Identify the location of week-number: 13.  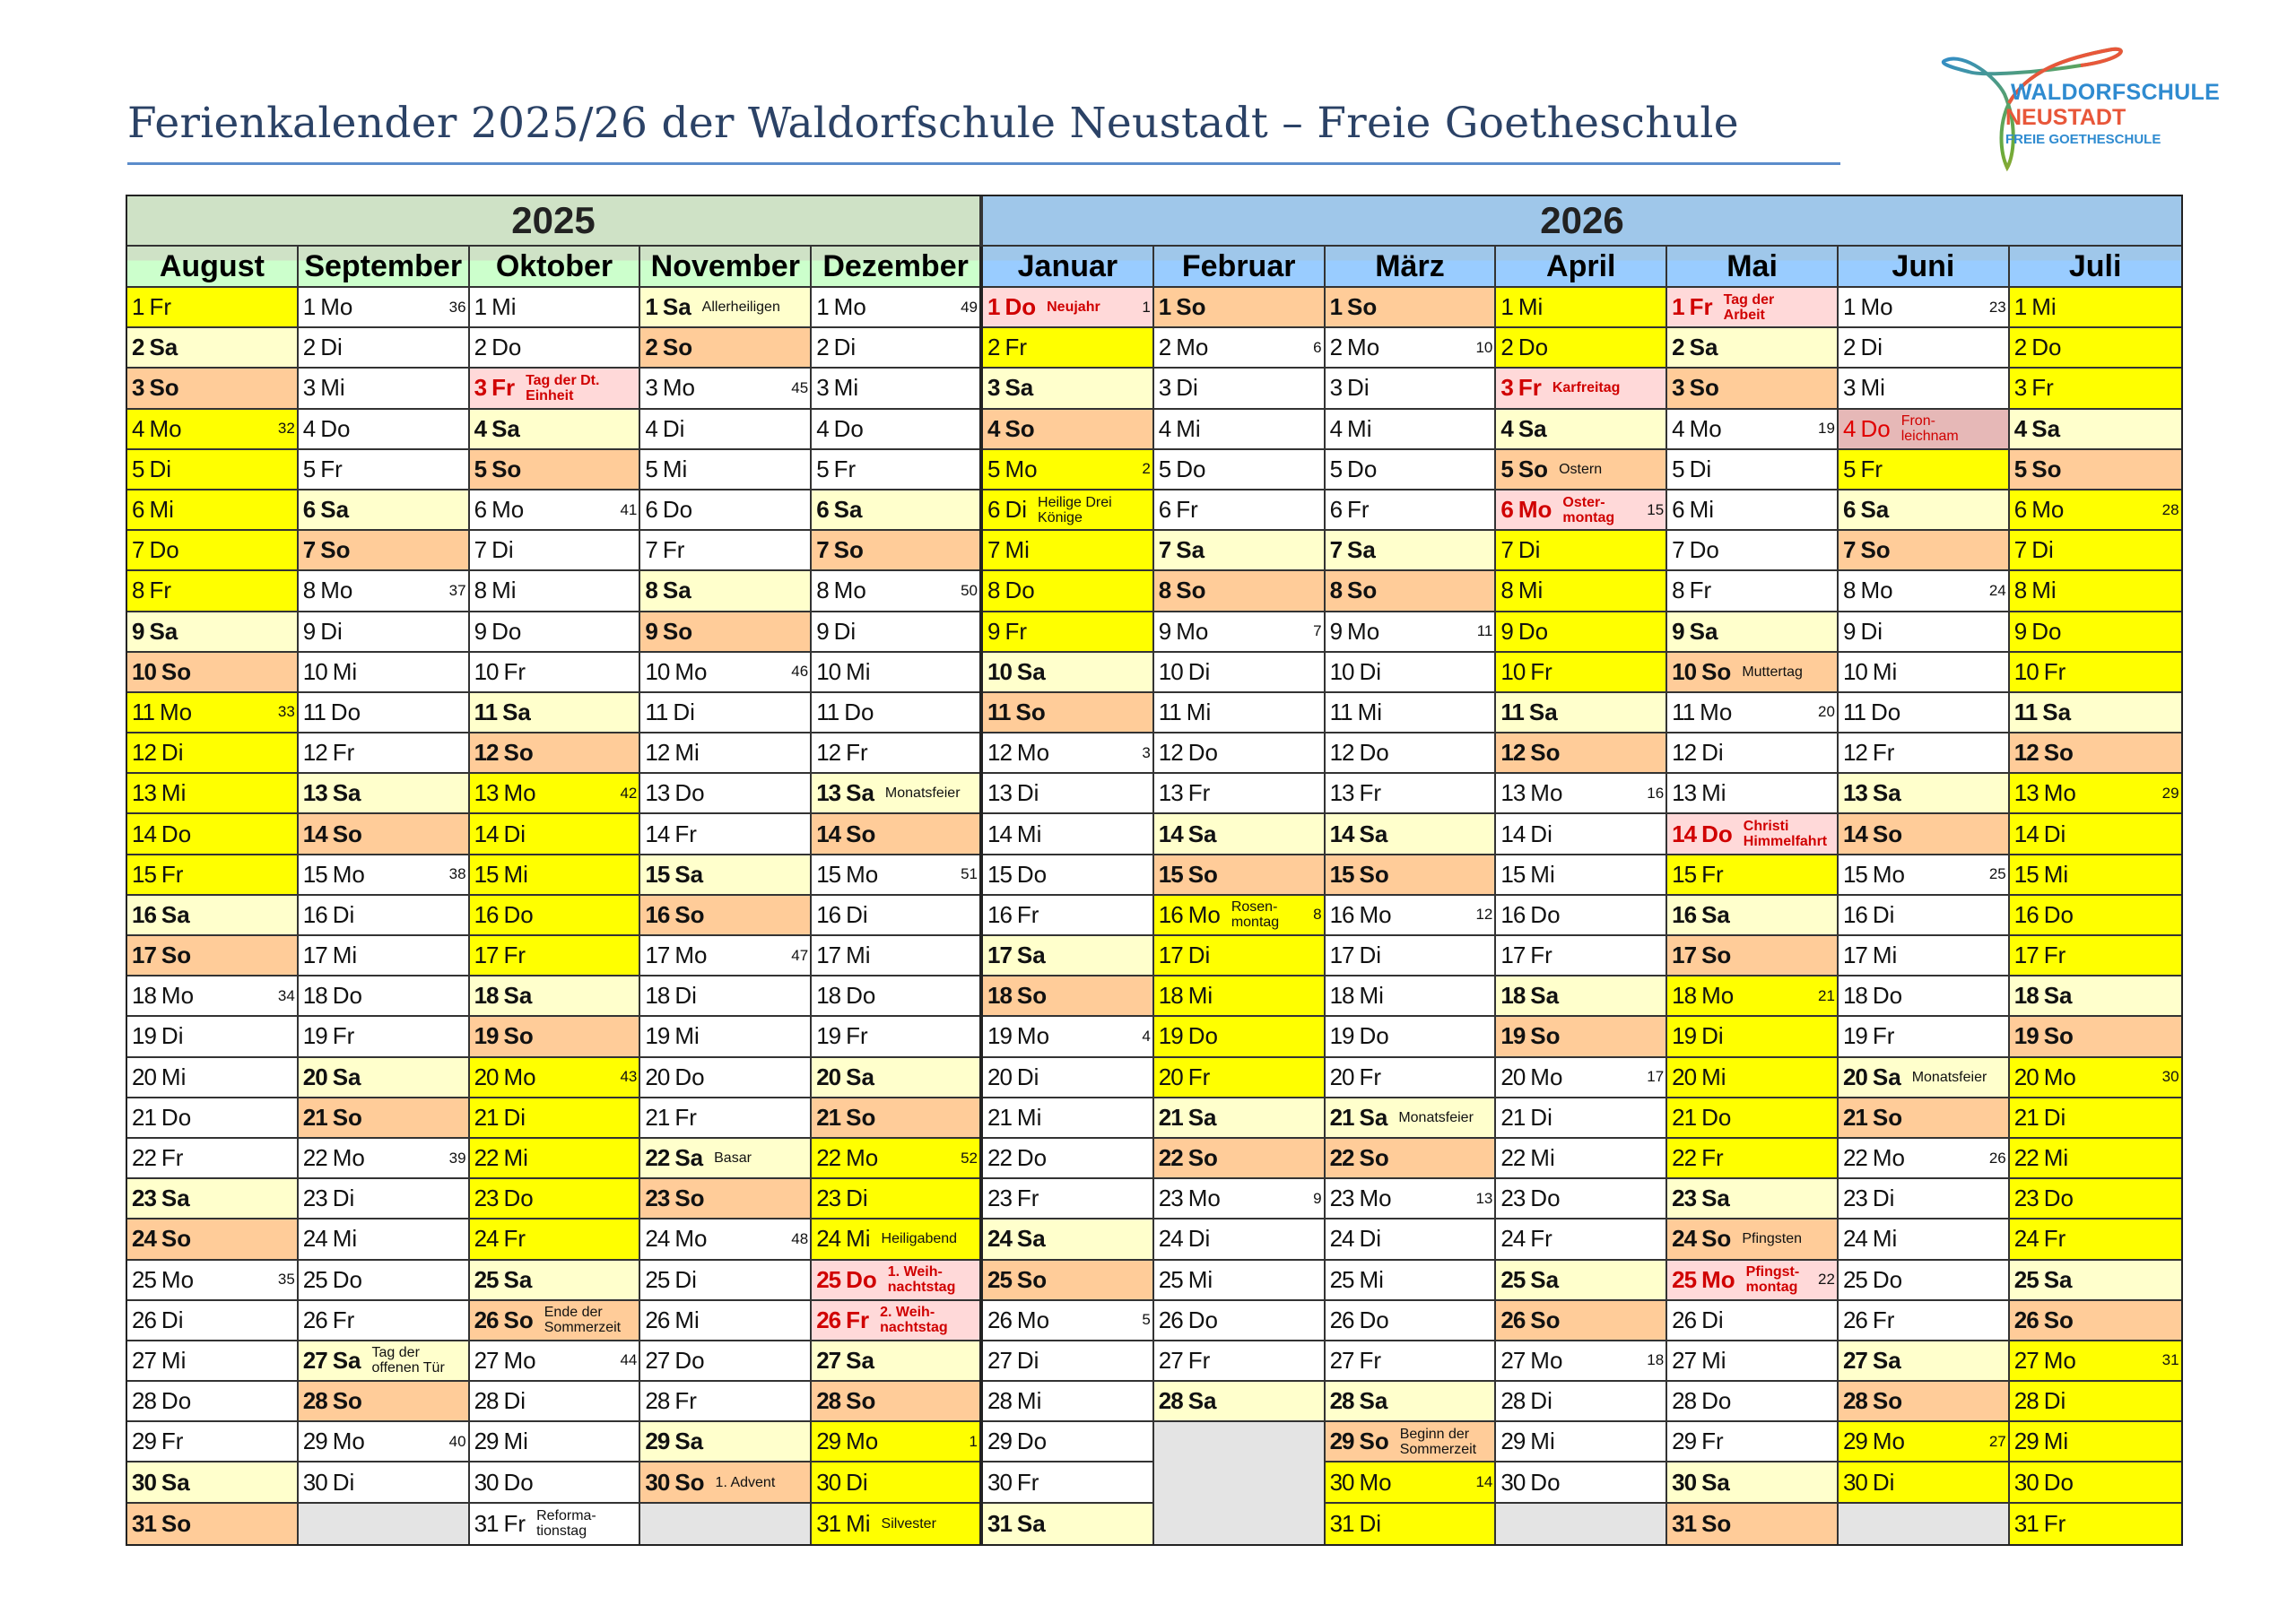
(1484, 1198).